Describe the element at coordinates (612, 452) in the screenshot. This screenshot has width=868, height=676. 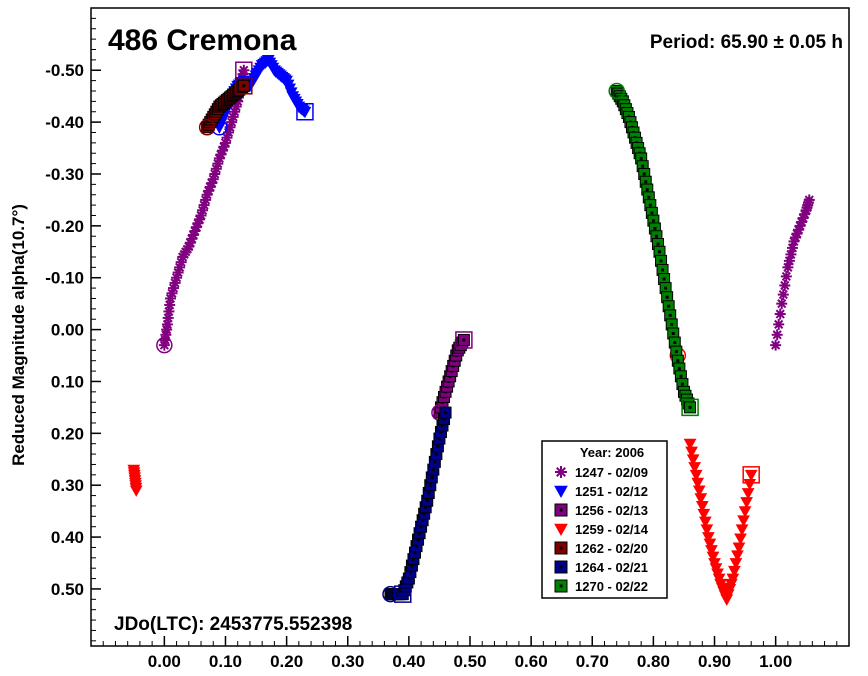
I see `legend-title: Year: 2006` at that location.